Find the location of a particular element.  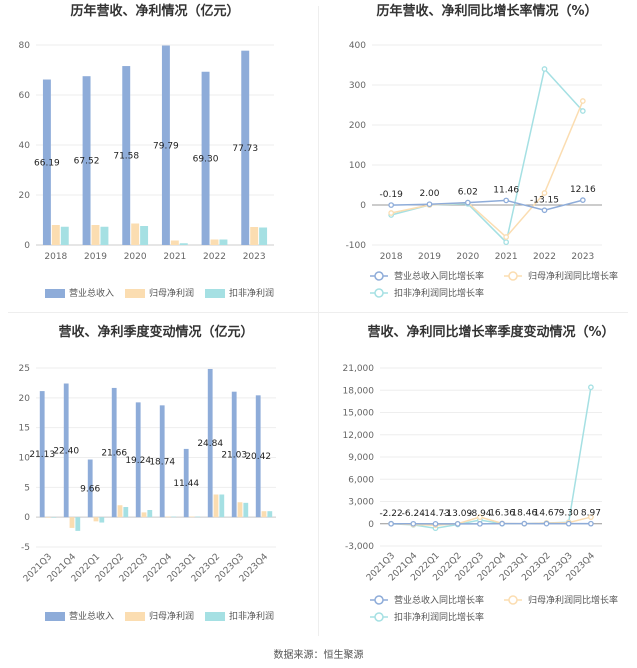

data-label: 21.13 is located at coordinates (42, 455).